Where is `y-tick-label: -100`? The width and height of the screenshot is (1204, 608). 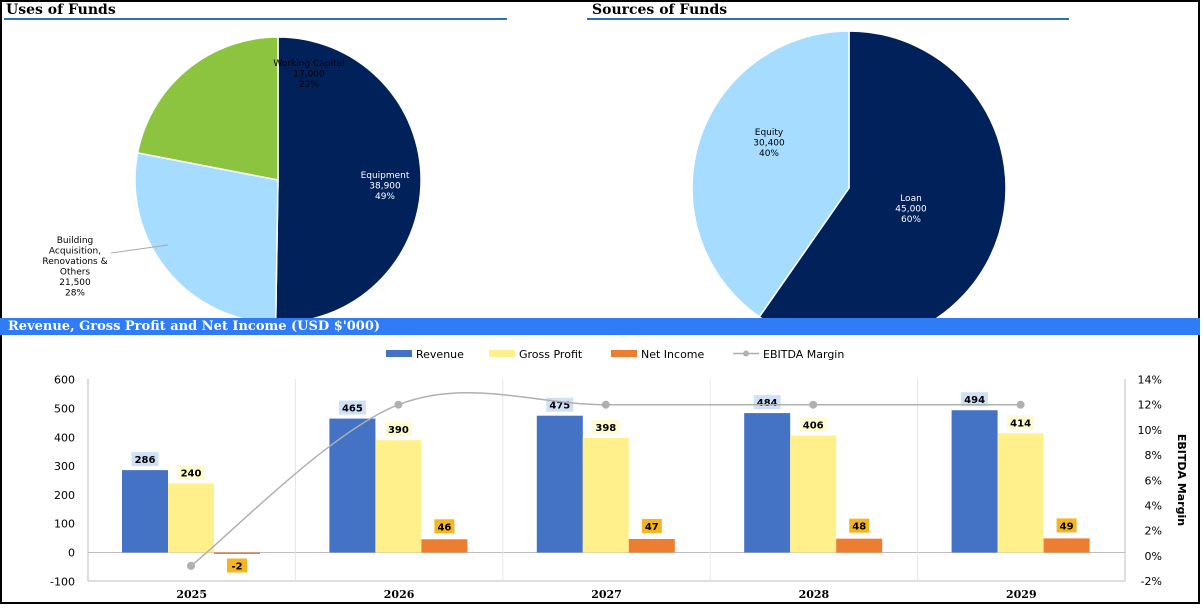
y-tick-label: -100 is located at coordinates (62, 581).